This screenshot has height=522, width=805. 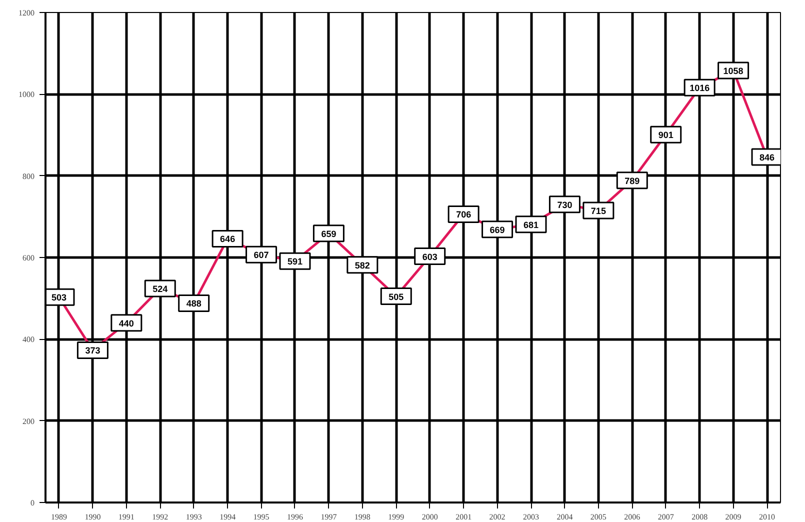 What do you see at coordinates (733, 517) in the screenshot?
I see `x-tick-label: 2009` at bounding box center [733, 517].